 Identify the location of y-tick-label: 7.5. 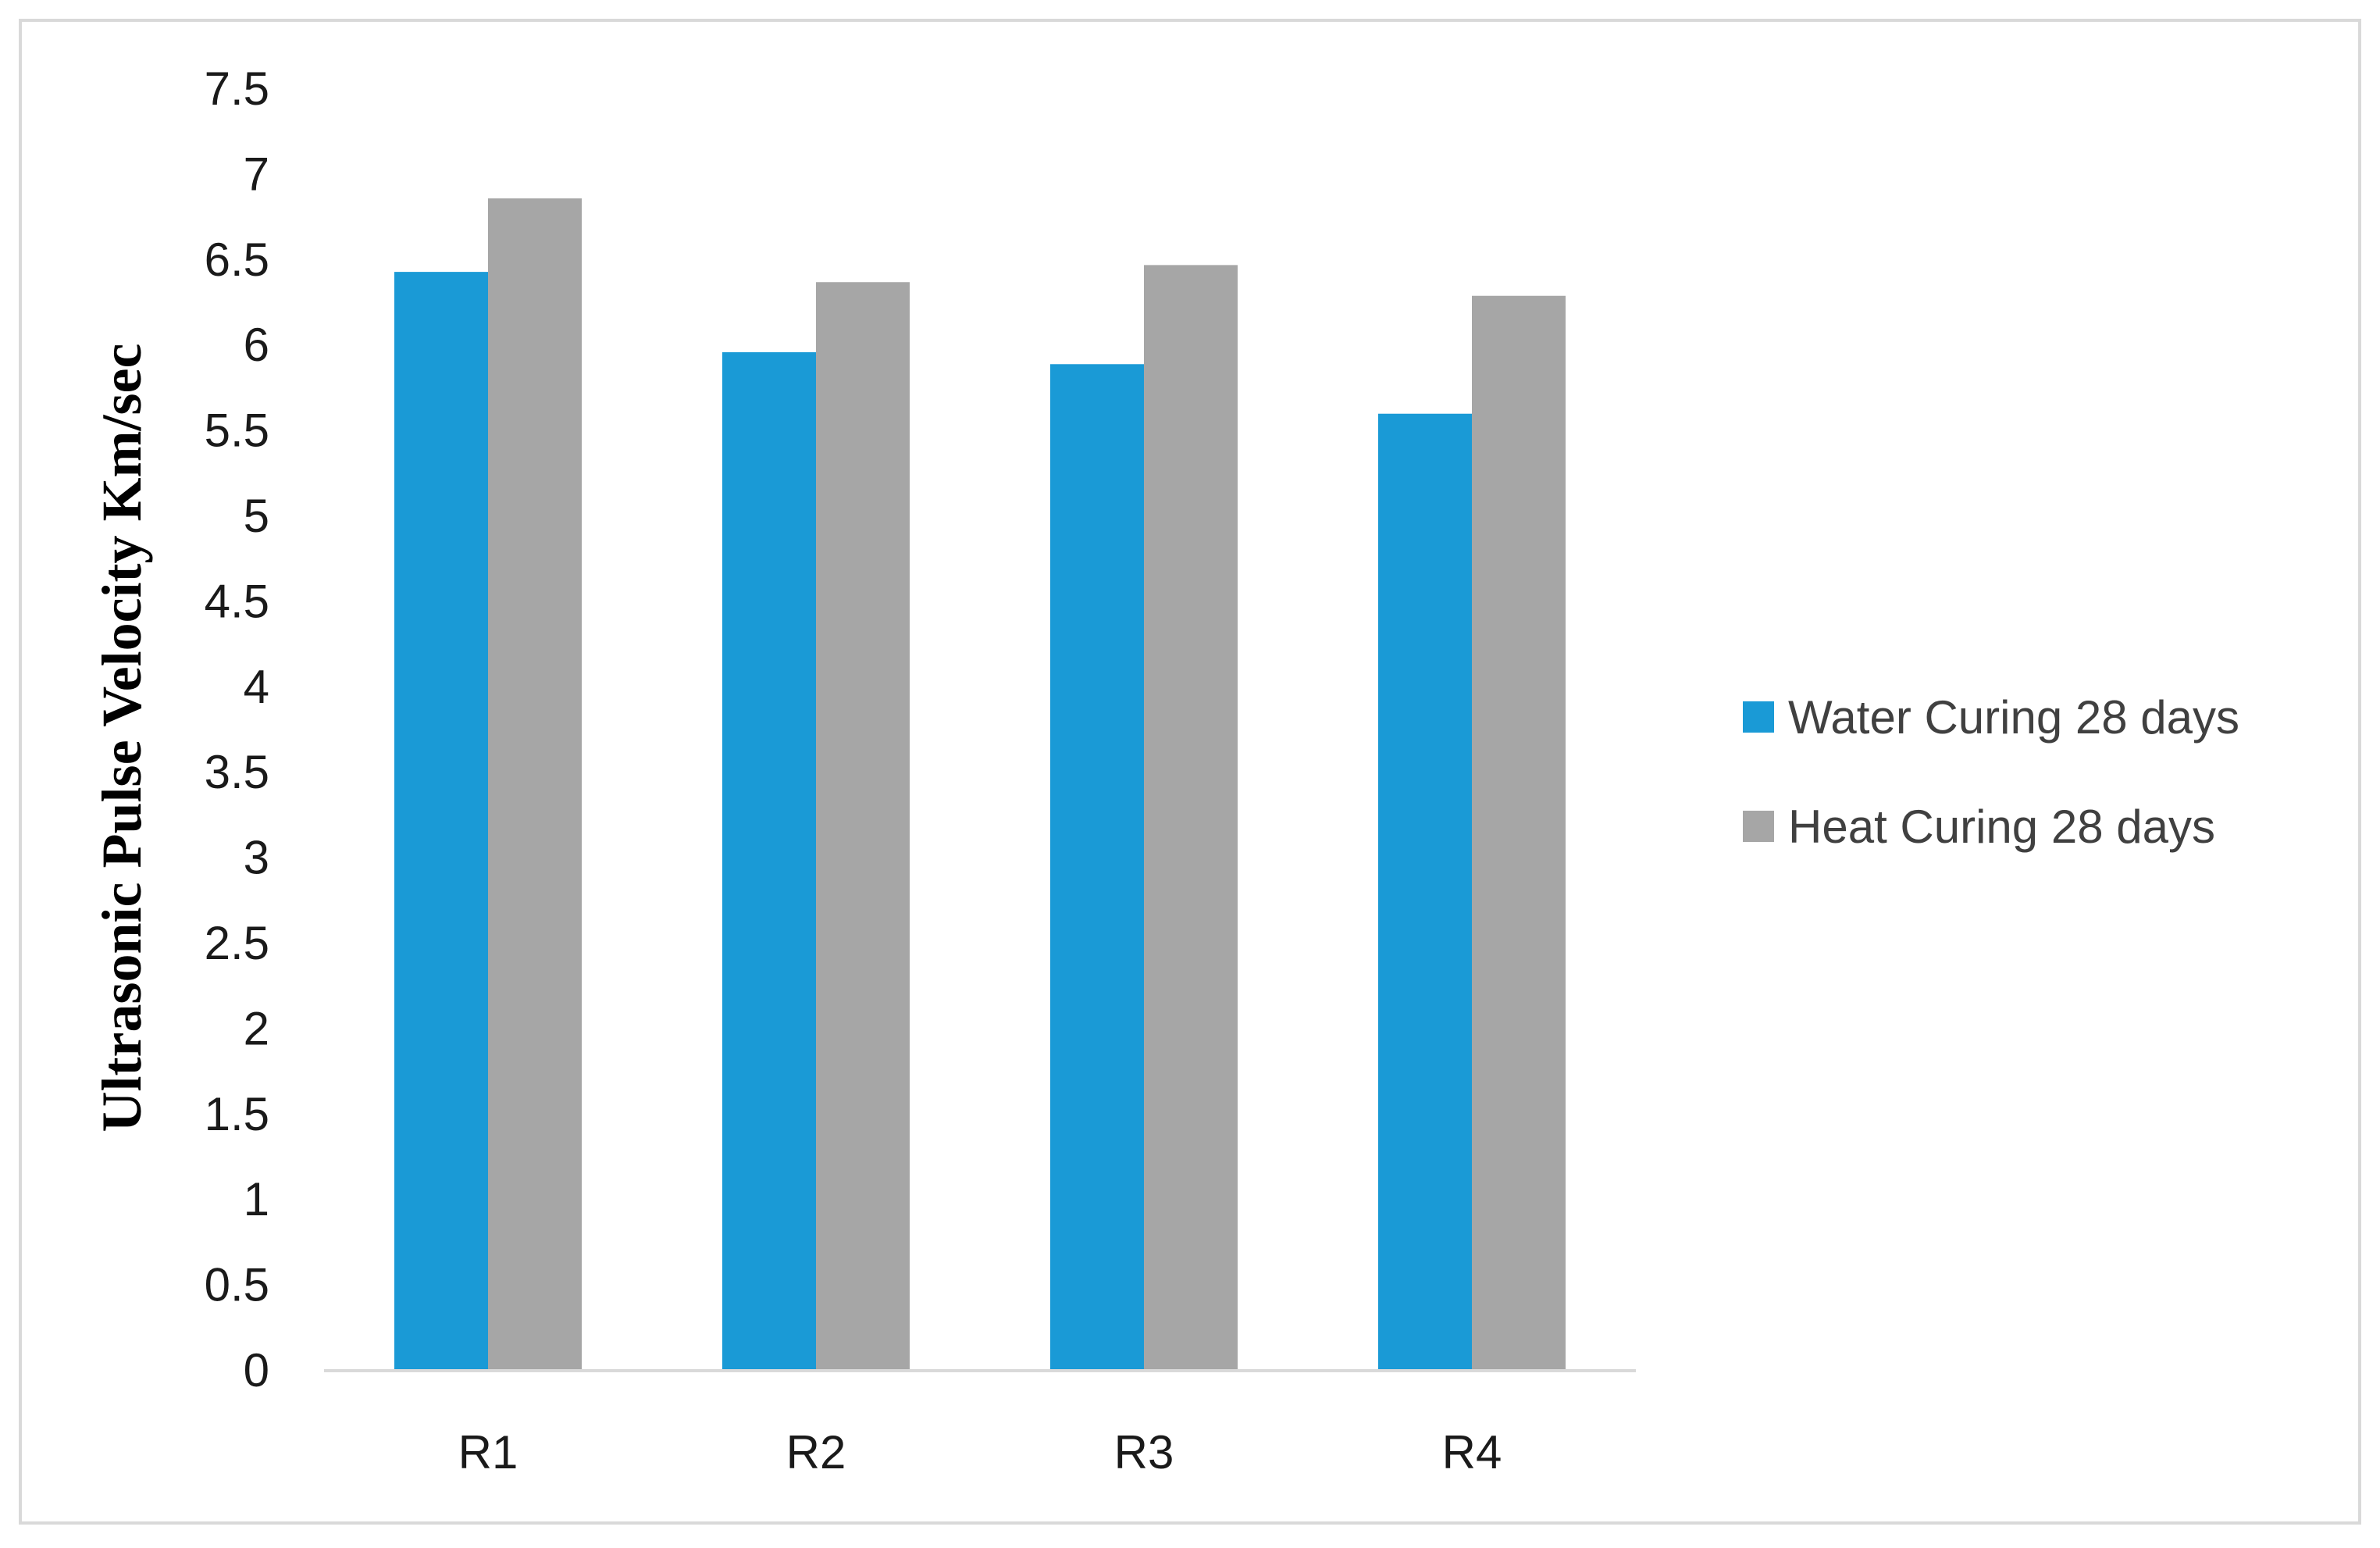
(237, 88).